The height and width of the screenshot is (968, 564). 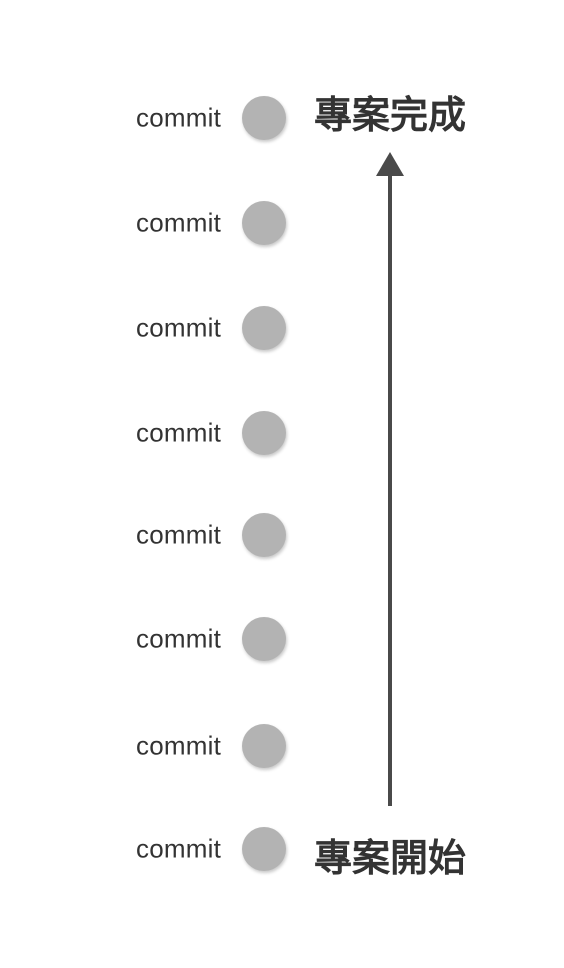 What do you see at coordinates (390, 116) in the screenshot?
I see `project-complete-label: 專案完成` at bounding box center [390, 116].